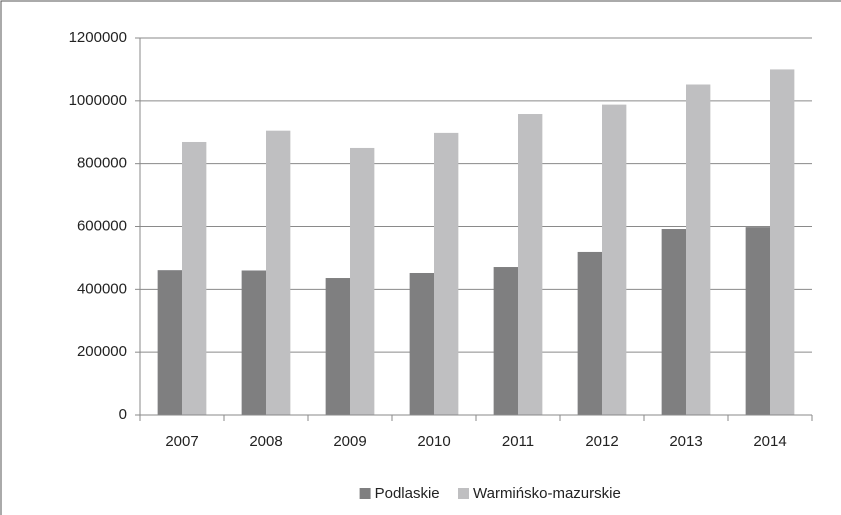  What do you see at coordinates (685, 441) in the screenshot?
I see `x-tick-label: 2013` at bounding box center [685, 441].